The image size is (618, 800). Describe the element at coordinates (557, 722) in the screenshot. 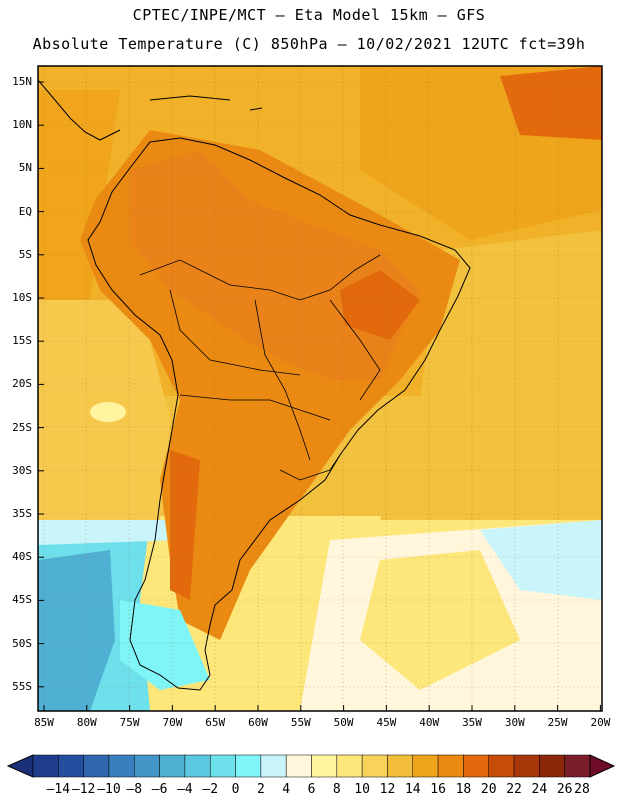

I see `lon-label-25w: 25W` at that location.